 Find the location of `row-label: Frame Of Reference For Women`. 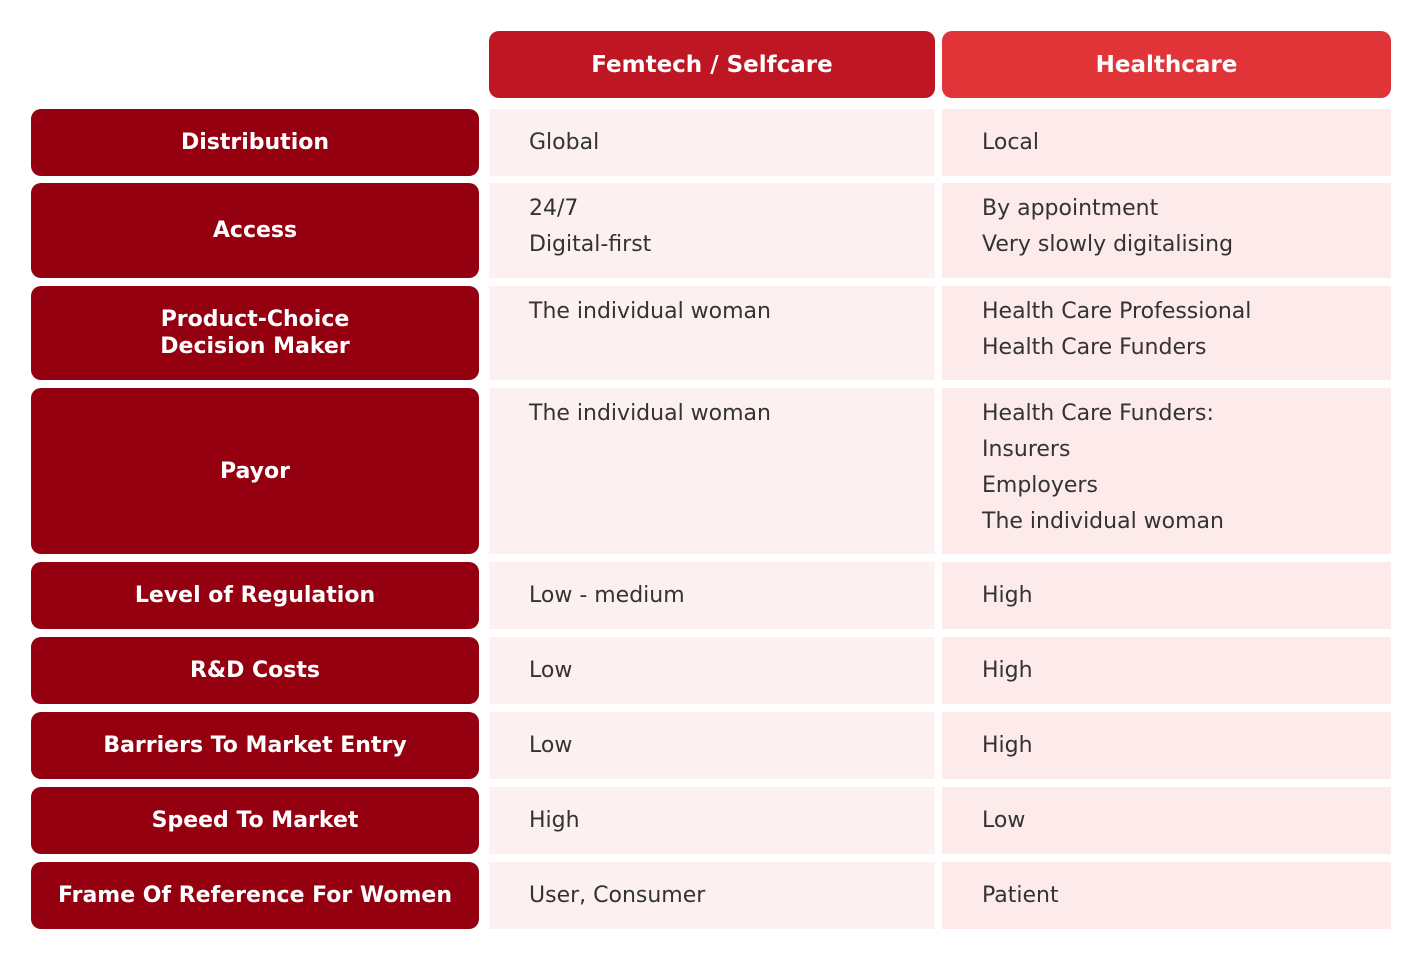

row-label: Frame Of Reference For Women is located at coordinates (255, 895).